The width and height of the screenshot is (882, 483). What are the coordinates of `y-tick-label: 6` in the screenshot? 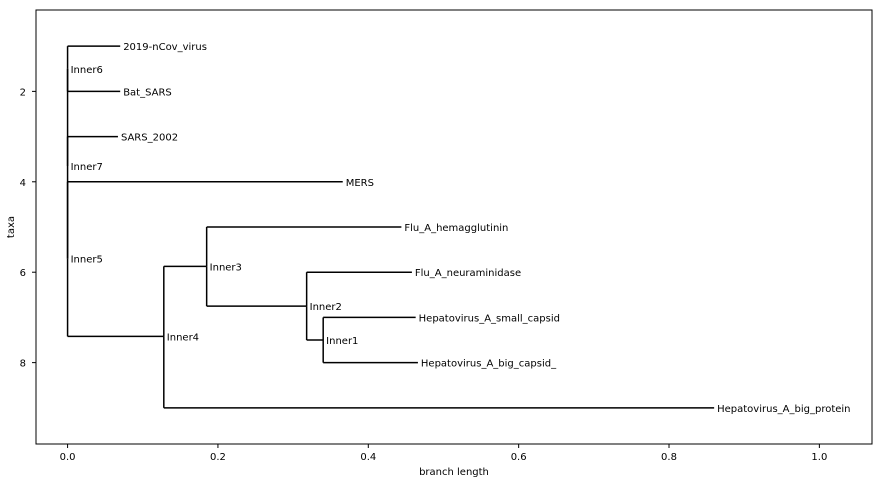 It's located at (23, 273).